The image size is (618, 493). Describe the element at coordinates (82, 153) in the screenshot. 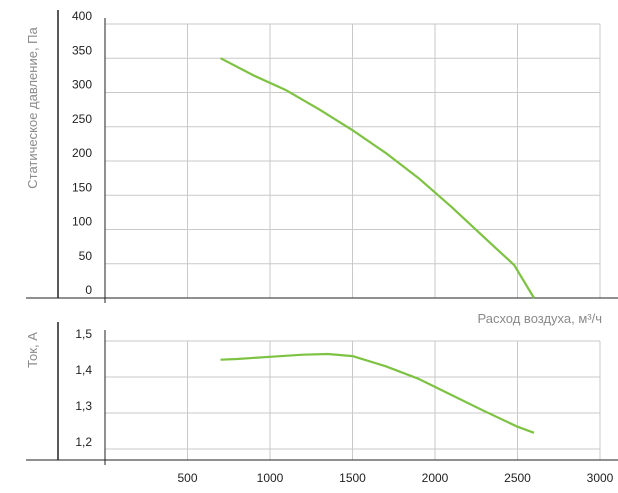

I see `pressure-y-tick-label: 200` at that location.